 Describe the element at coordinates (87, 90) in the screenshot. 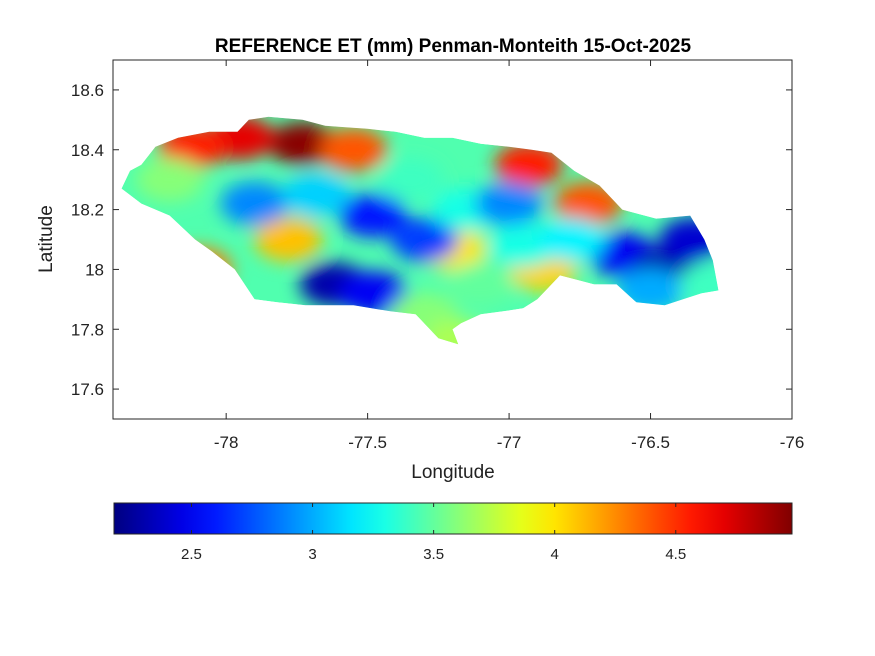

I see `y-tick-label: 18.6` at that location.